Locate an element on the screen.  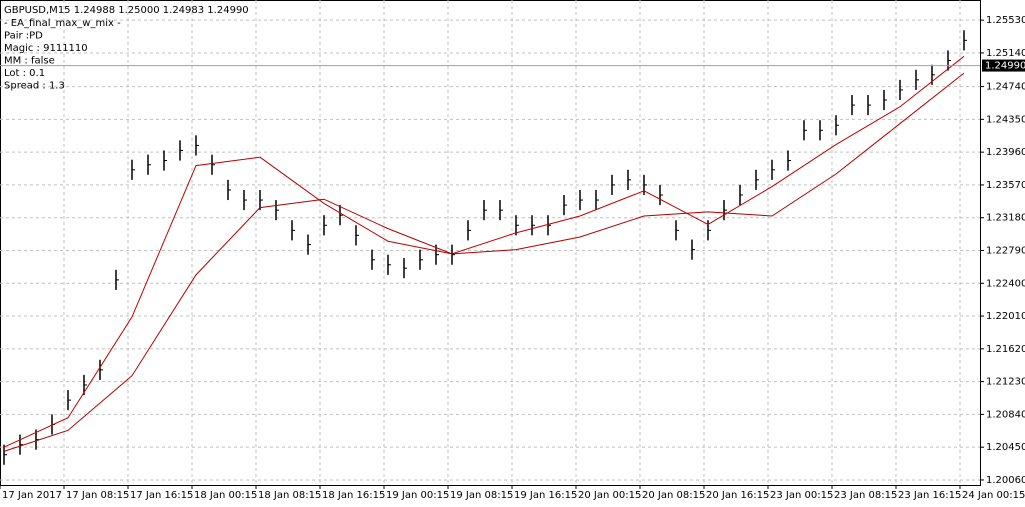
x-tick-label: 19 Jan 16:15 is located at coordinates (545, 495).